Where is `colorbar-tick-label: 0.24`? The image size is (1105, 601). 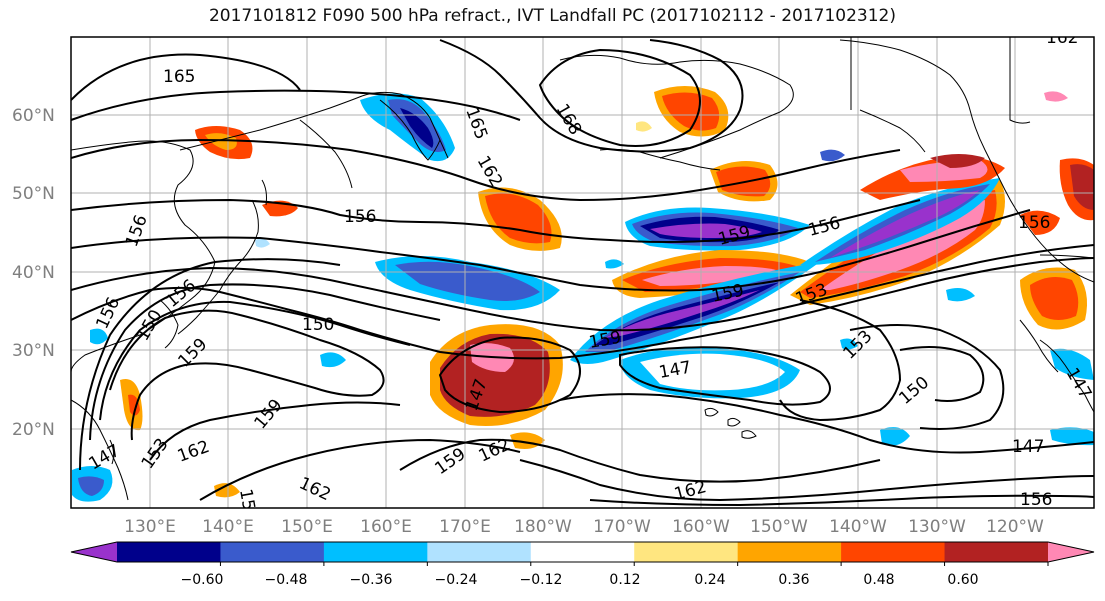 colorbar-tick-label: 0.24 is located at coordinates (709, 580).